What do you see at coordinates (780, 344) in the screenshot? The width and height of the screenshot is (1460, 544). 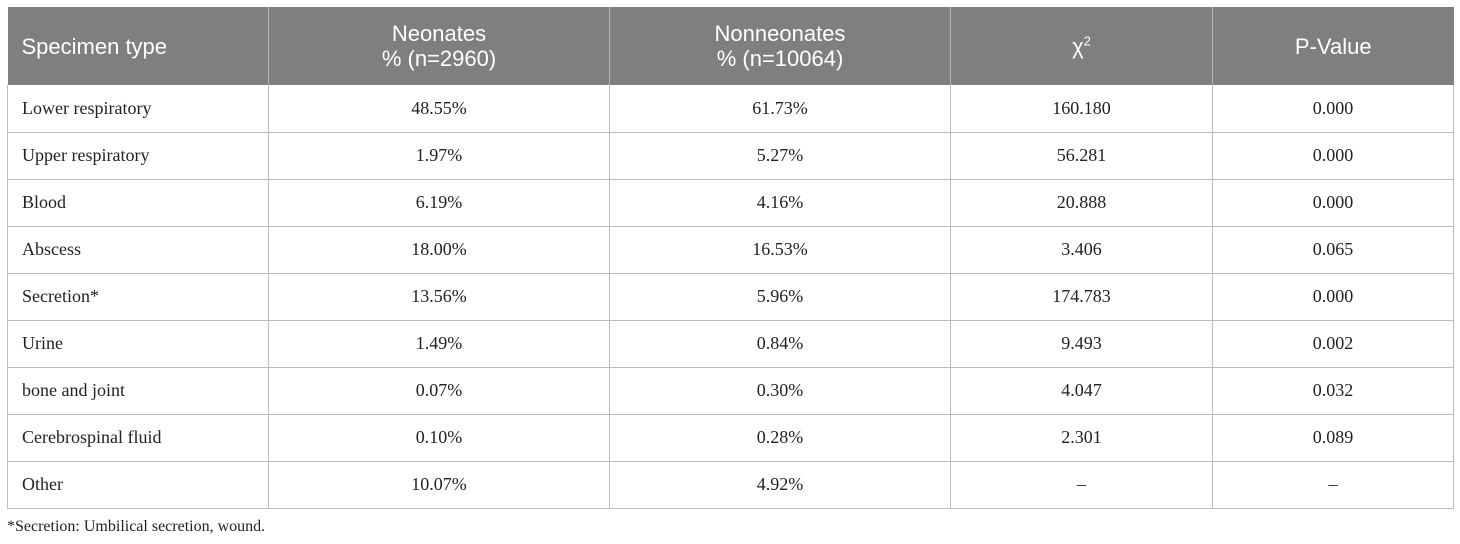 I see `cell-nonneonates: 0.84%` at bounding box center [780, 344].